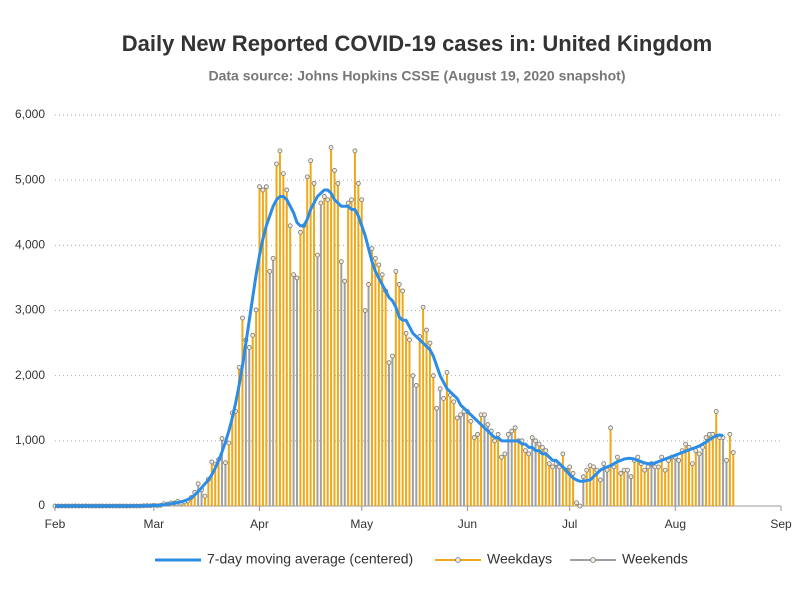 The height and width of the screenshot is (600, 800). Describe the element at coordinates (30, 179) in the screenshot. I see `y-tick-label: 5,000` at that location.